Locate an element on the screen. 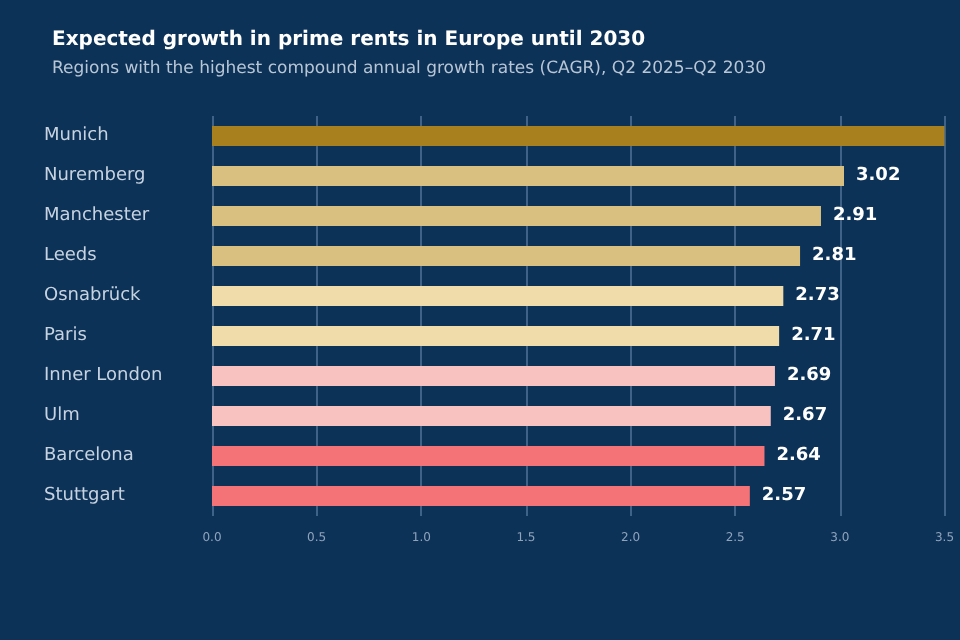  y-tick-label: Manchester is located at coordinates (97, 216).